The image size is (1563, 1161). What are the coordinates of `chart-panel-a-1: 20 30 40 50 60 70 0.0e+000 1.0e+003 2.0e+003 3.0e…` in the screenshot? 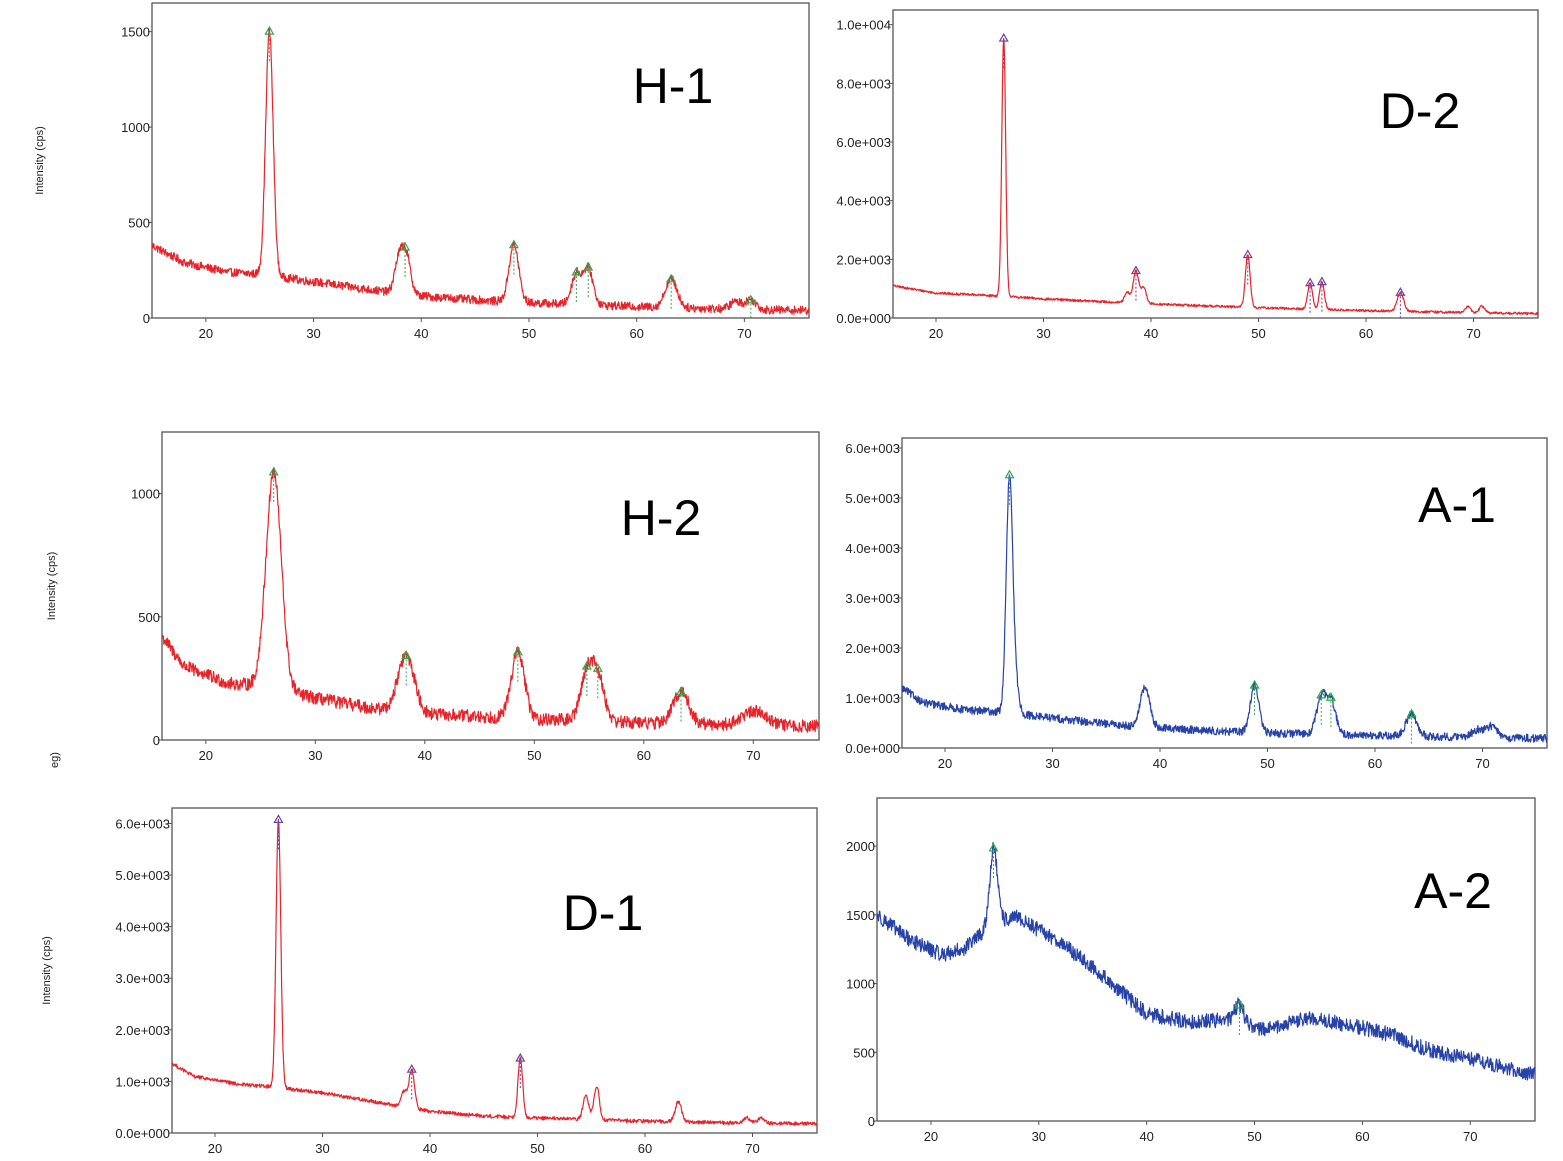 It's located at (1196, 604).